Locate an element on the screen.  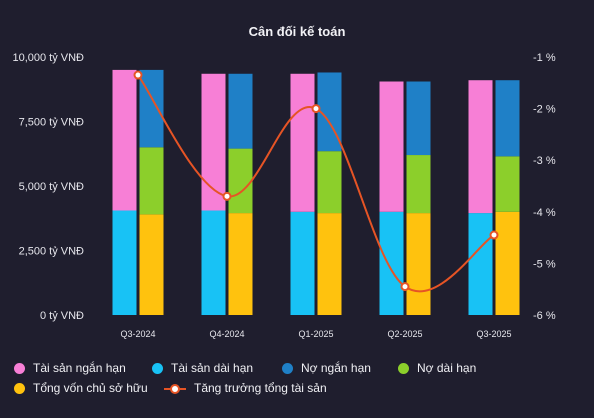
left-tick-label: 2,500 tỷ VNĐ is located at coordinates (51, 252).